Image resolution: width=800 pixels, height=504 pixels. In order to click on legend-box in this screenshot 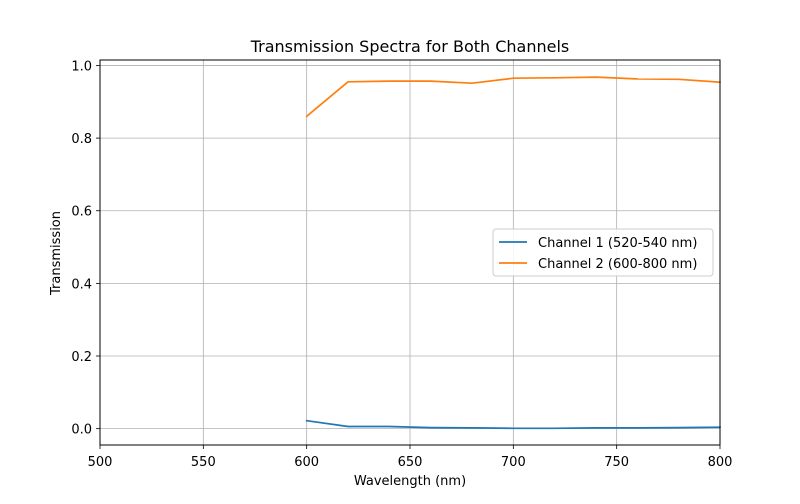, I will do `click(603, 252)`.